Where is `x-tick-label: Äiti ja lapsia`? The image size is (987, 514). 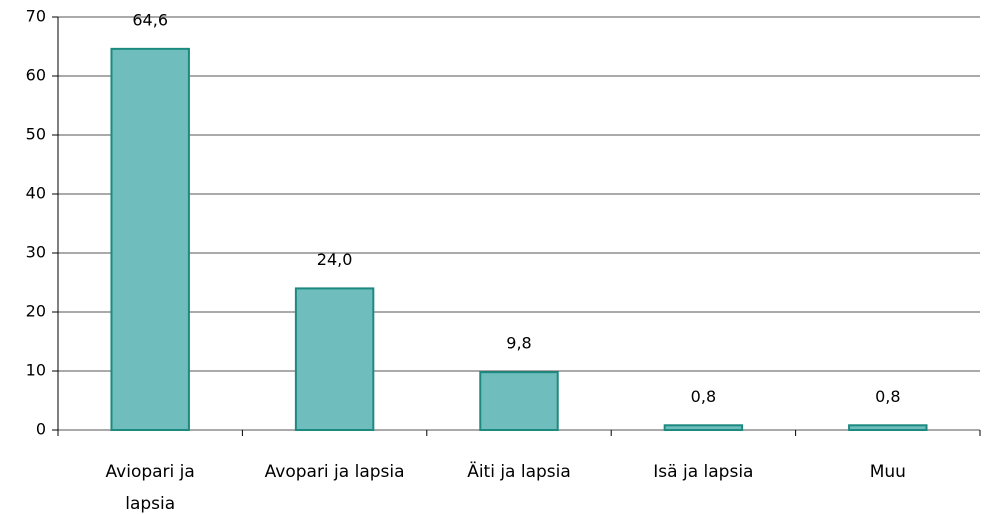 x-tick-label: Äiti ja lapsia is located at coordinates (519, 472).